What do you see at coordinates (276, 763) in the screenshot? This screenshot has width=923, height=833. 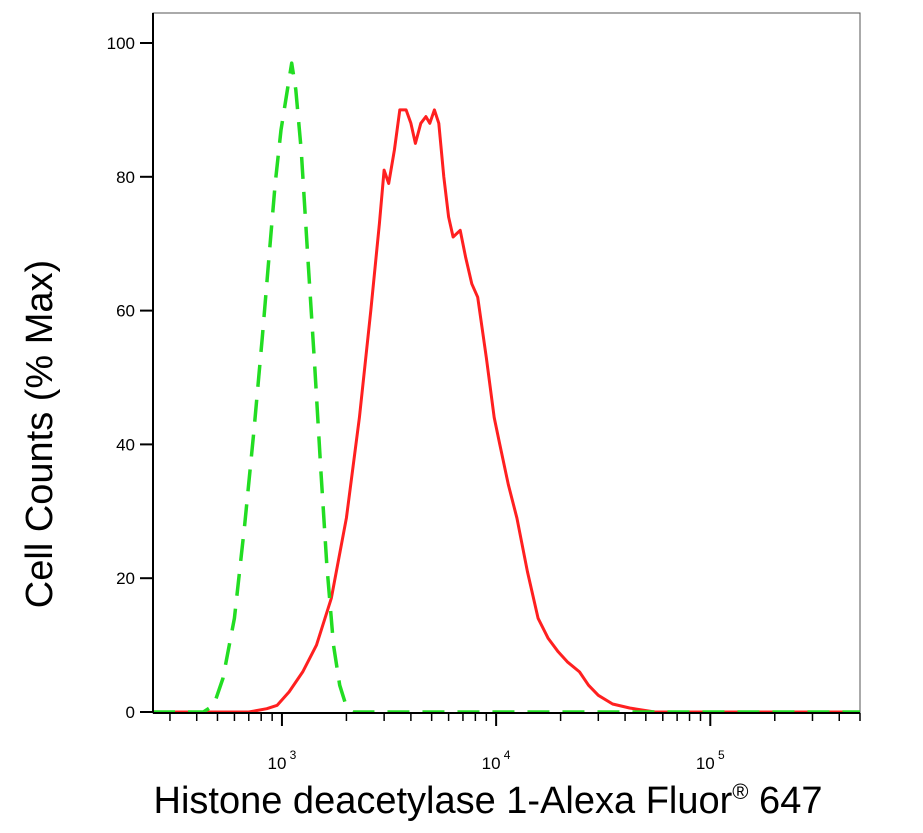 I see `x-tick-label-1000: 10` at bounding box center [276, 763].